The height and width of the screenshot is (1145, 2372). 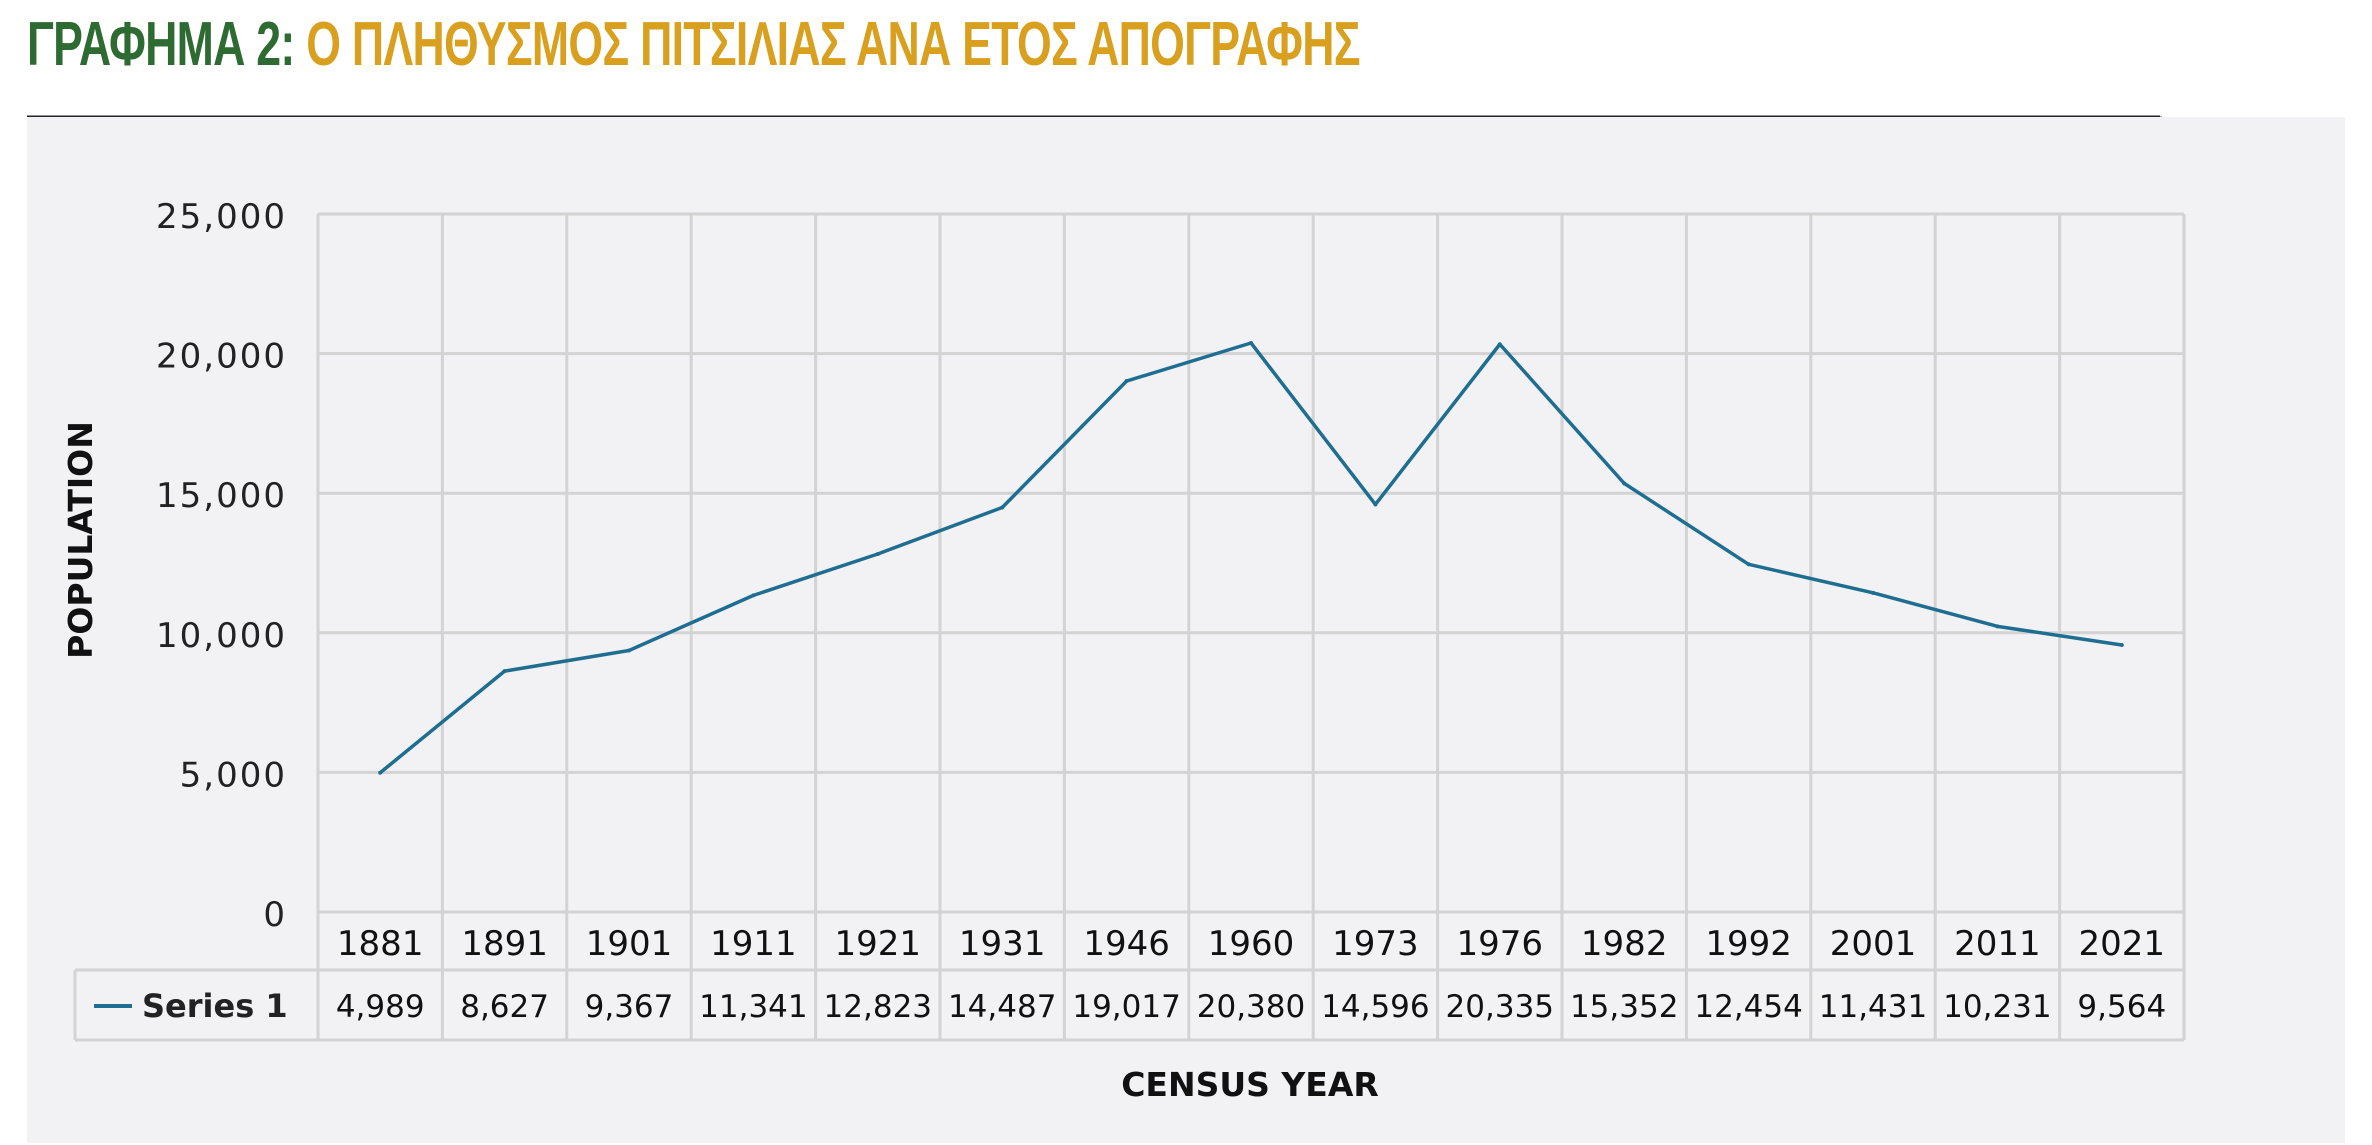 I want to click on data-table-value: 4,989, so click(x=380, y=1007).